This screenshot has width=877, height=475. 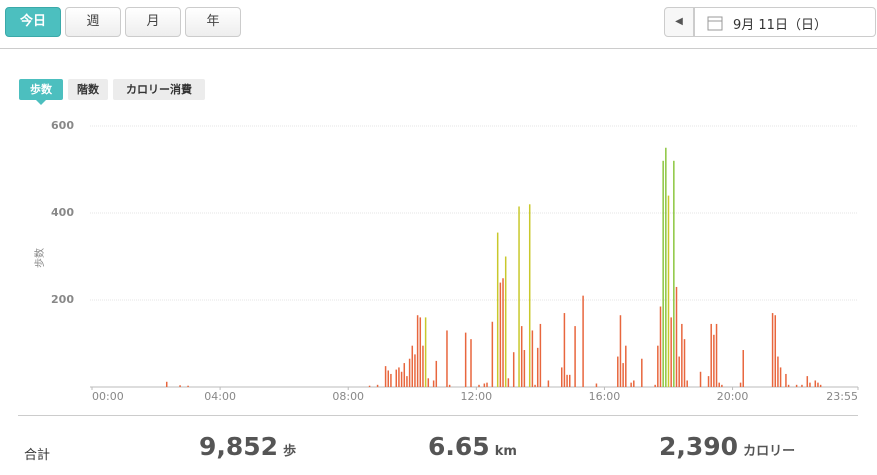 I want to click on summary-item: 9,852 歩, so click(x=247, y=446).